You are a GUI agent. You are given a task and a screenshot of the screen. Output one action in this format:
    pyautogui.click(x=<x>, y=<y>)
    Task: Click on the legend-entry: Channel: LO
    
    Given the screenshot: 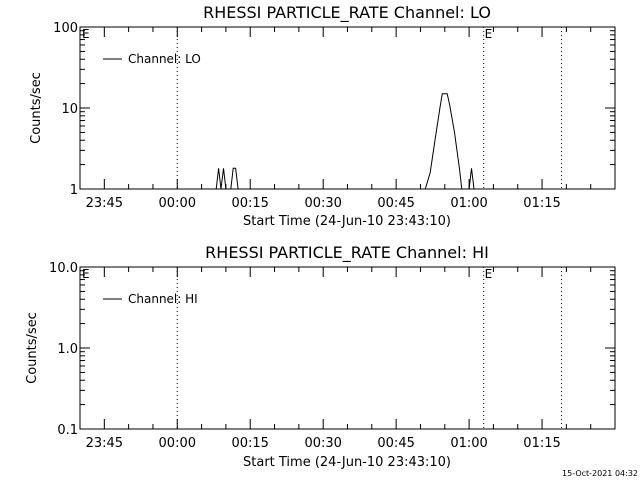 What is the action you would take?
    pyautogui.click(x=164, y=59)
    